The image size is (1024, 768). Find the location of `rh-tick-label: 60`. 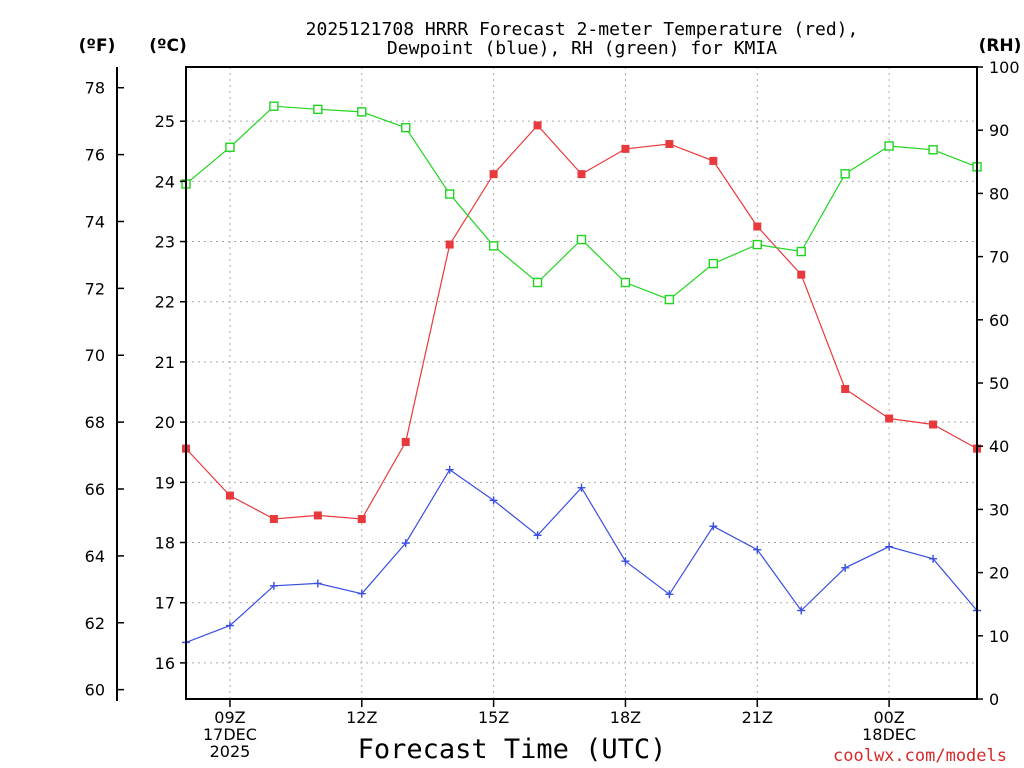

rh-tick-label: 60 is located at coordinates (999, 320).